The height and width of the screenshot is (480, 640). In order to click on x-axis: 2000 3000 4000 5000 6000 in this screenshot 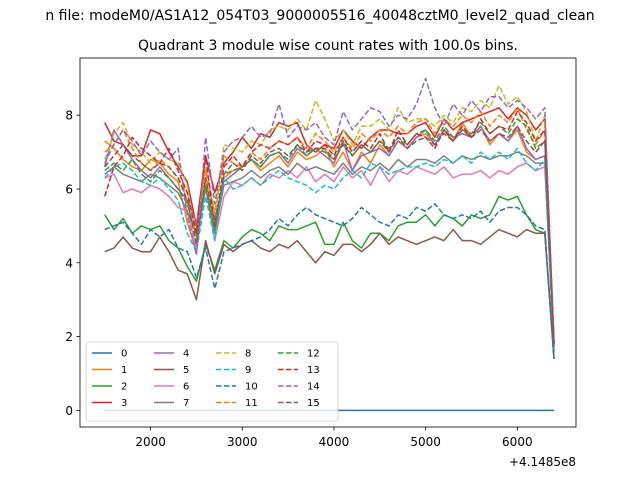, I will do `click(334, 438)`.